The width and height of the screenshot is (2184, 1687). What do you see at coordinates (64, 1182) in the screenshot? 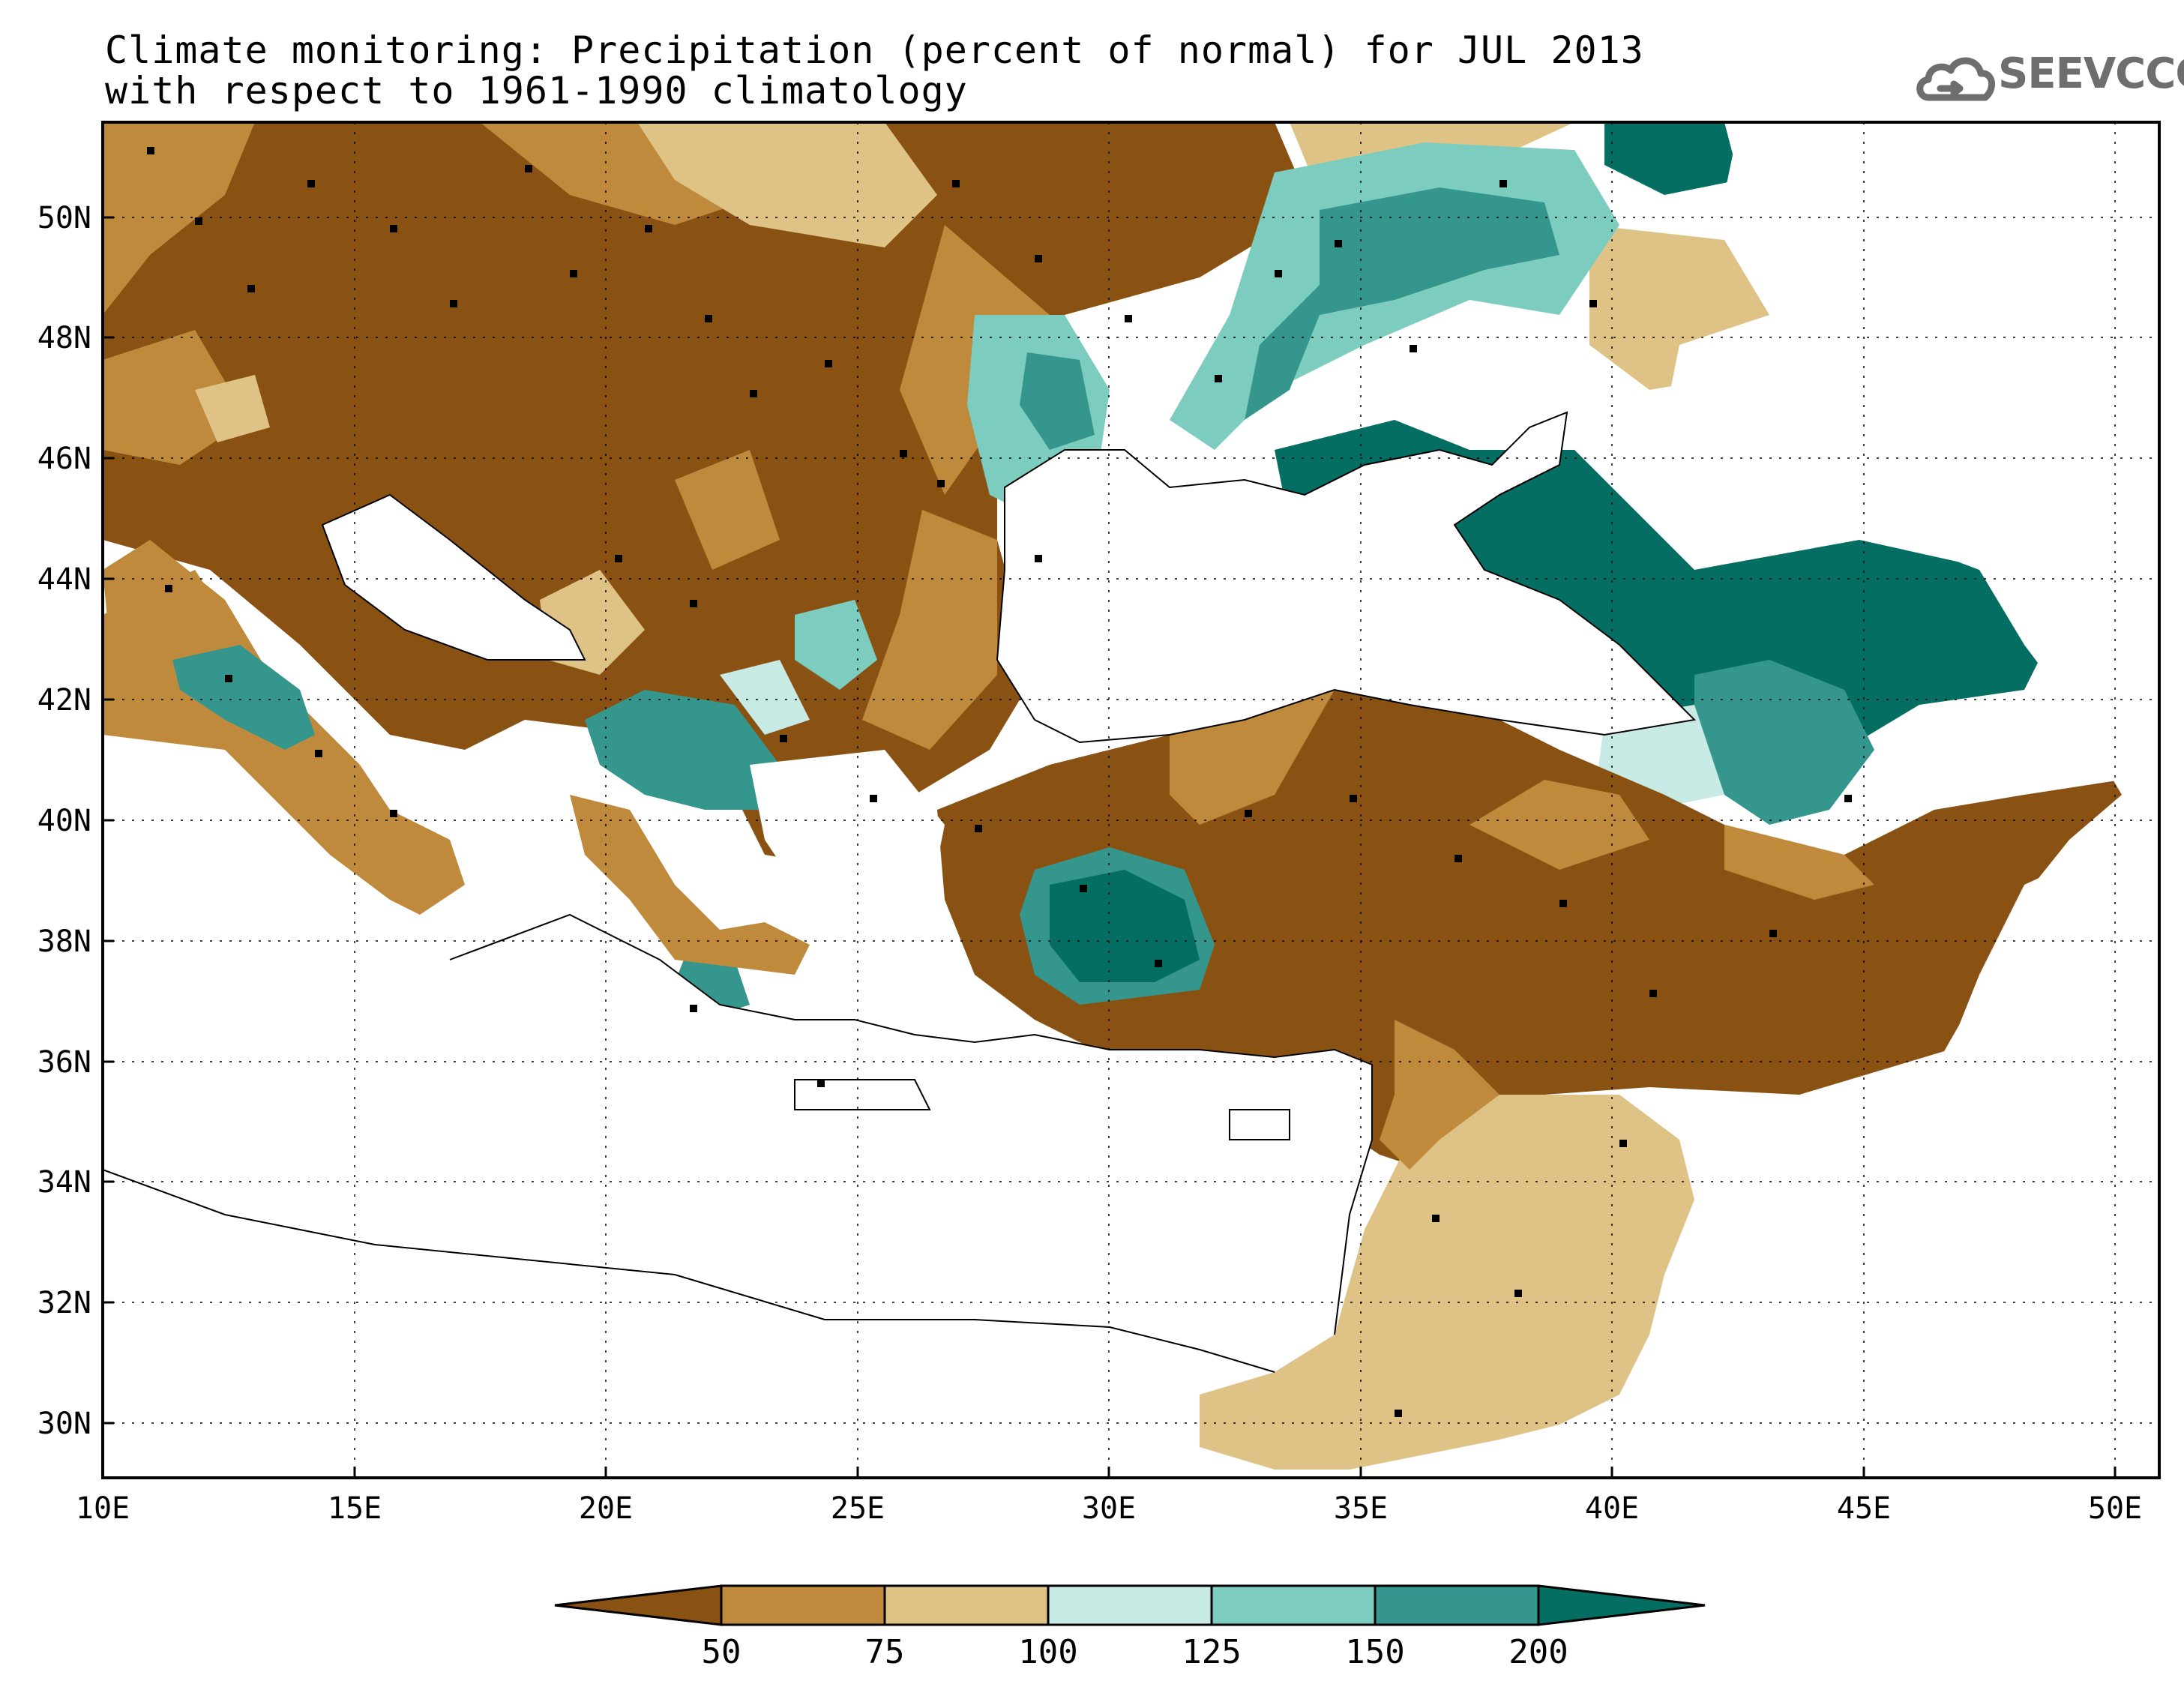
I see `y-tick-label: 34N` at bounding box center [64, 1182].